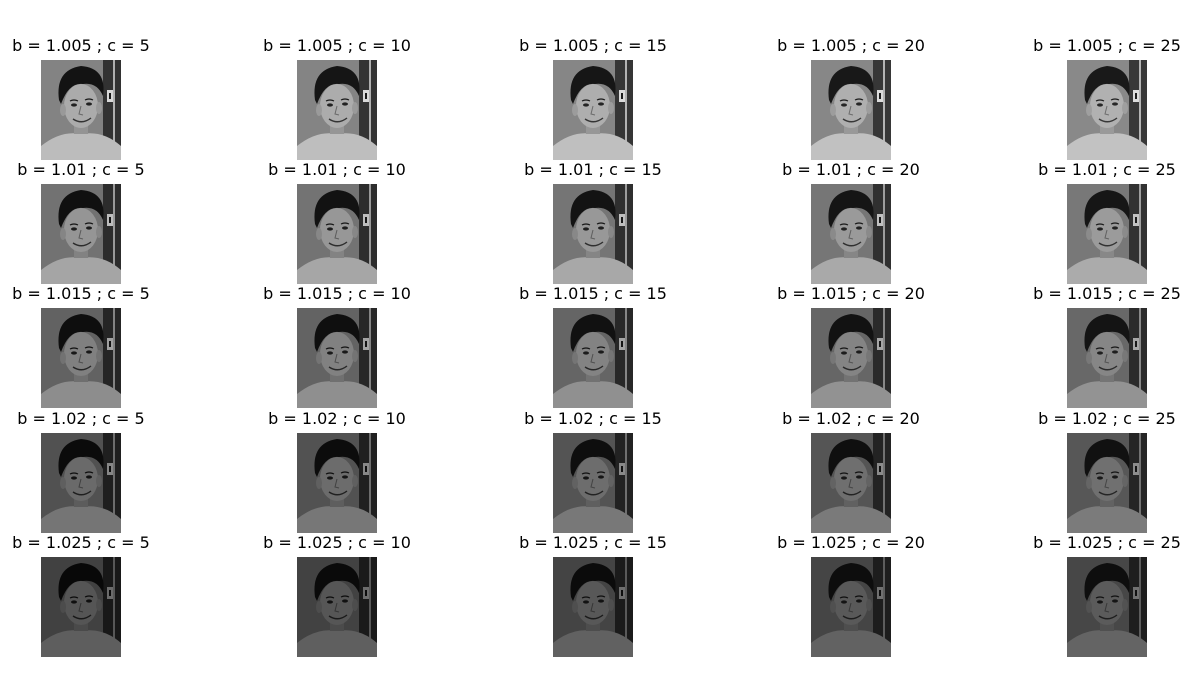 Image resolution: width=1190 pixels, height=692 pixels. I want to click on panel-title: b = 1.01 ; c = 25, so click(1107, 169).